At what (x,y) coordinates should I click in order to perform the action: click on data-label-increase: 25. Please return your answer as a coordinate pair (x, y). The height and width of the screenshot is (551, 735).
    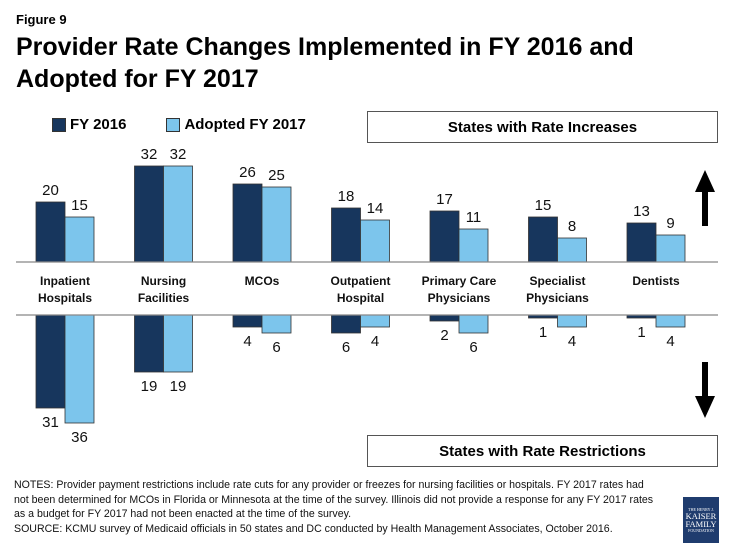
    Looking at the image, I should click on (276, 175).